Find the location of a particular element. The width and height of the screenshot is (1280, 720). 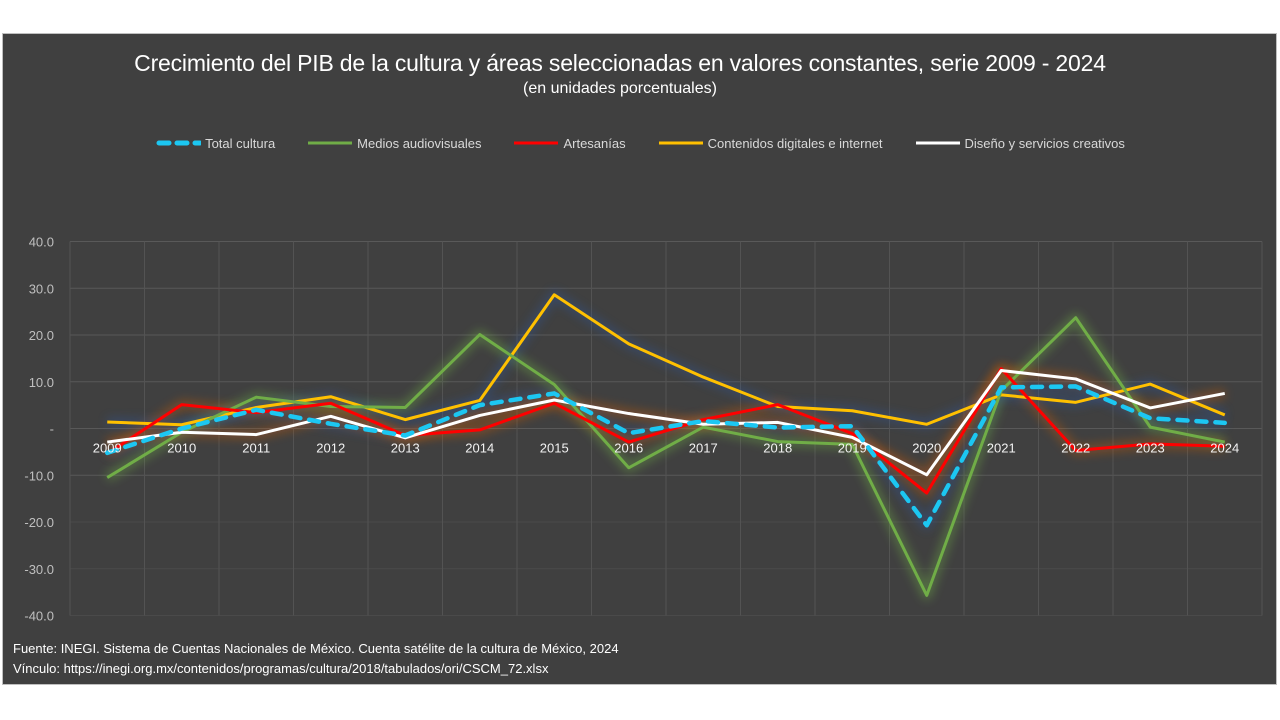

y-tick-label: -20.0 is located at coordinates (39, 522).